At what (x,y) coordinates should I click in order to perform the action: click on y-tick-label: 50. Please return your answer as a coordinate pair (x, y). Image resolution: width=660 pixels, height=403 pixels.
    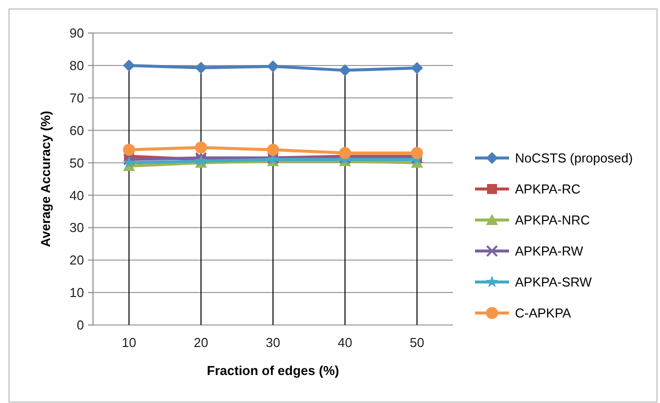
    Looking at the image, I should click on (77, 162).